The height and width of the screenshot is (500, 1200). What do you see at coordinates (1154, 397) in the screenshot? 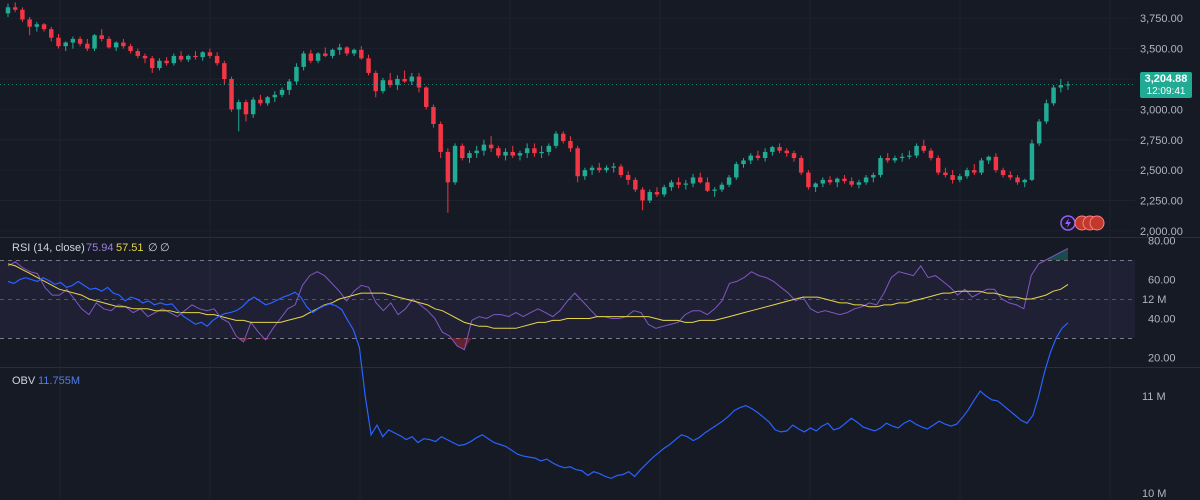
I see `obv-axis: 12 M 11 M 10 M` at bounding box center [1154, 397].